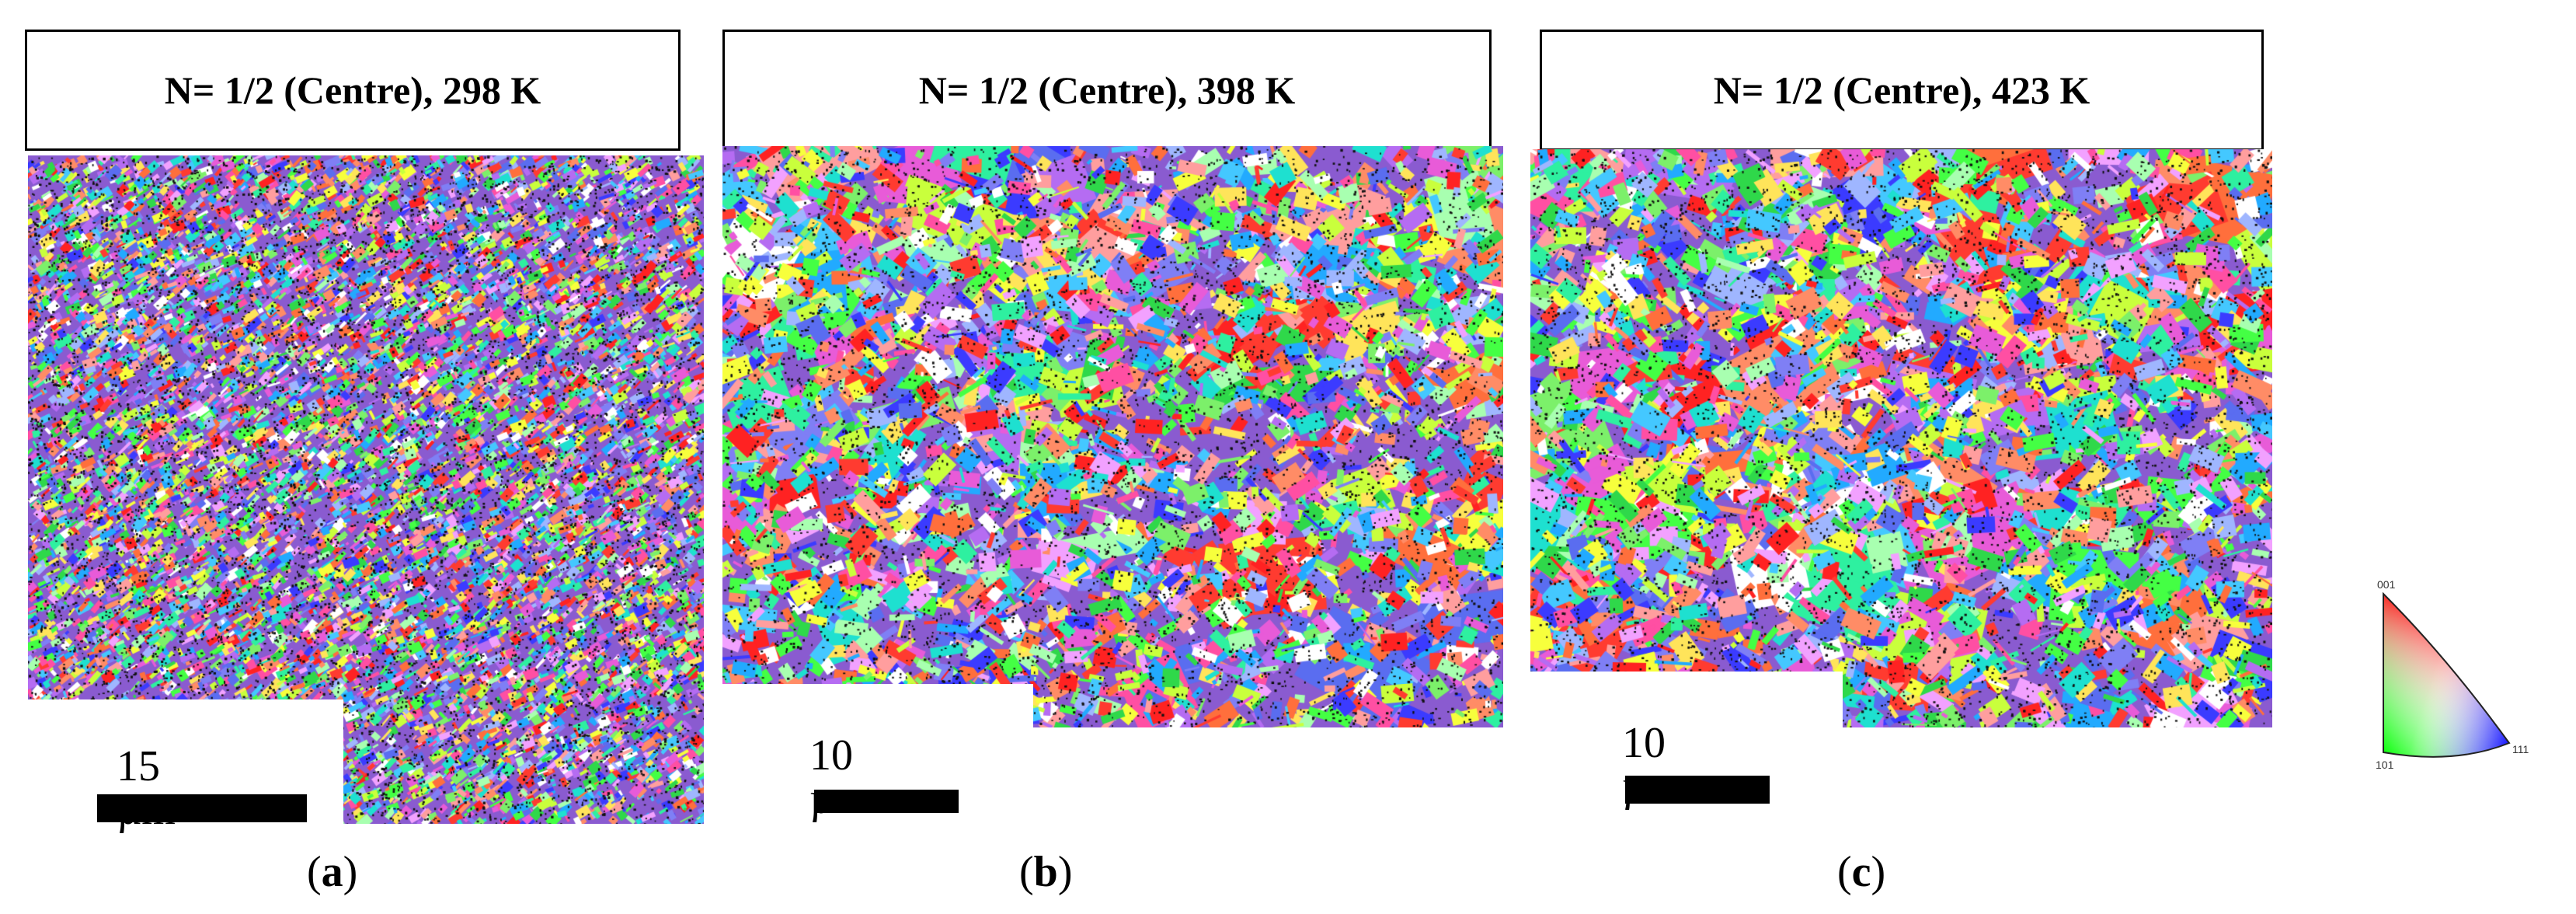  I want to click on scale-bar-b, so click(886, 801).